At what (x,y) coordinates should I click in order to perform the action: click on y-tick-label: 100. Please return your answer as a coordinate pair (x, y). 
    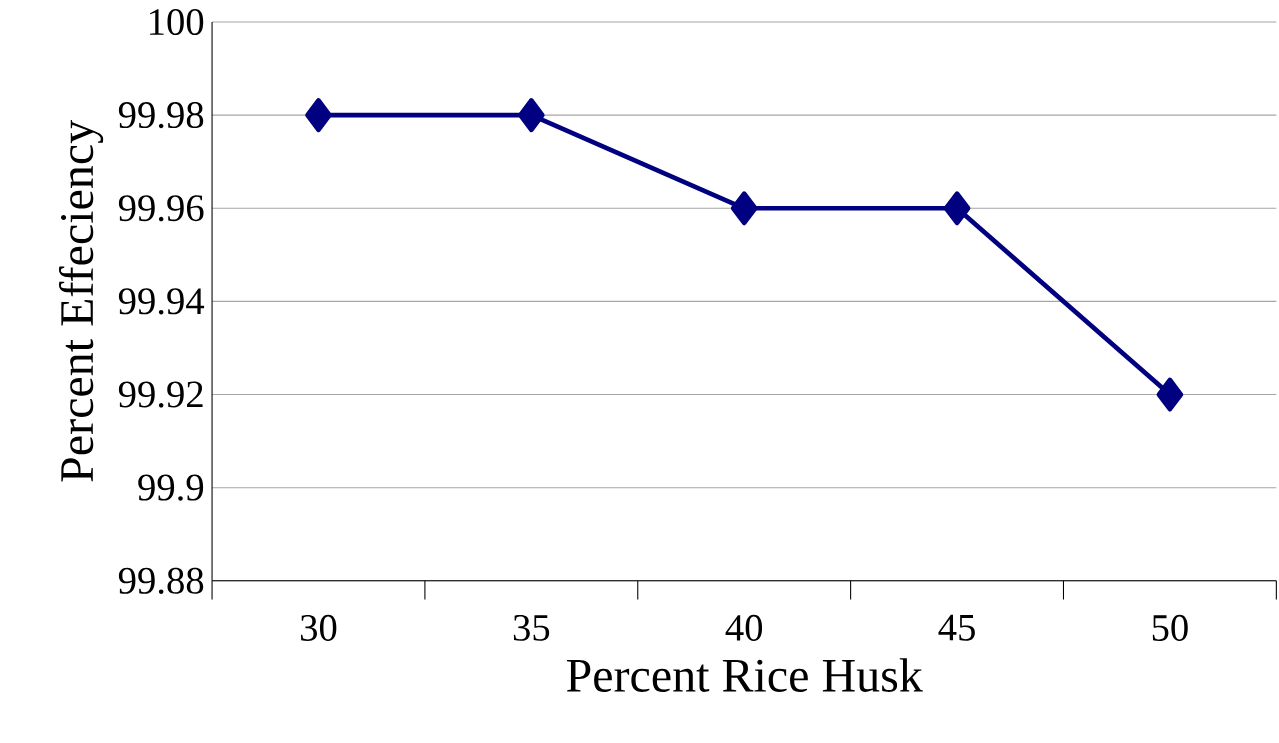
    Looking at the image, I should click on (177, 22).